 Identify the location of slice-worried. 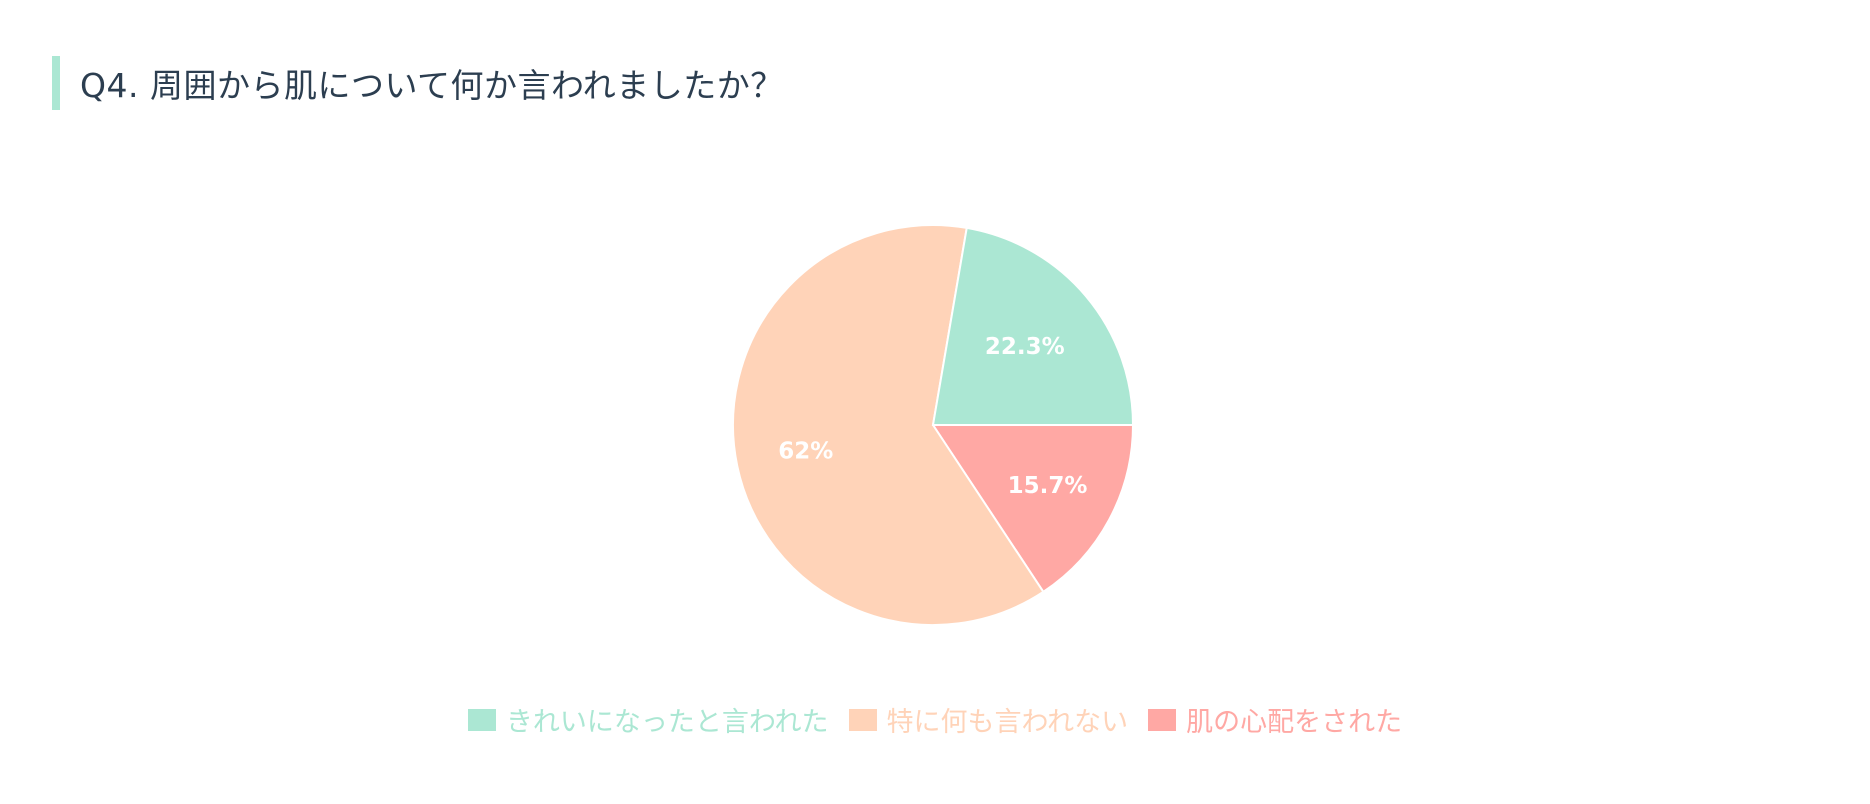
(1033, 509).